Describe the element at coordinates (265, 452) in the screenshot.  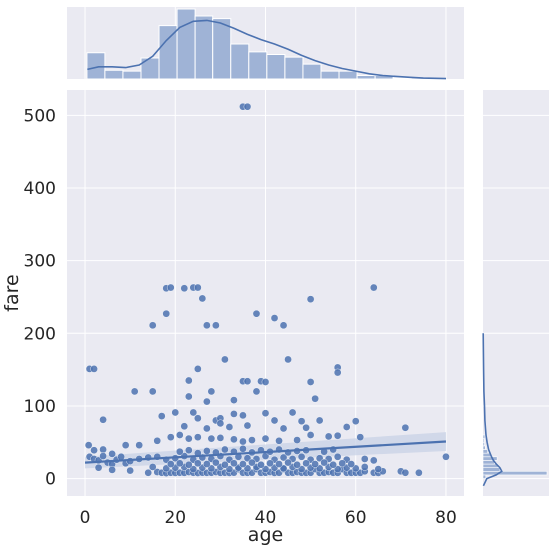
I see `regression-line` at that location.